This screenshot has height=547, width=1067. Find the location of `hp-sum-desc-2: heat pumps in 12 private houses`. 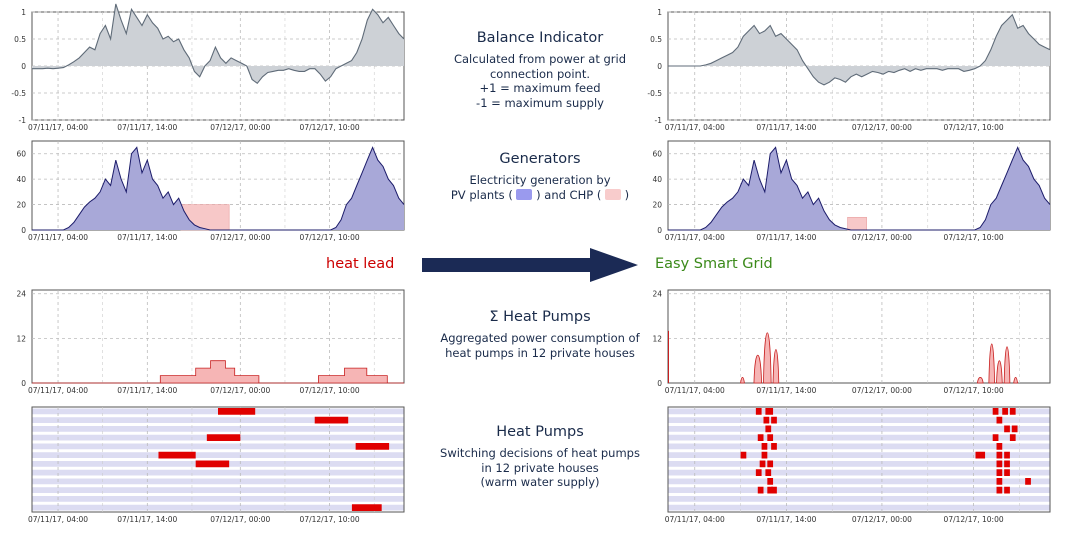

hp-sum-desc-2: heat pumps in 12 private houses is located at coordinates (540, 352).